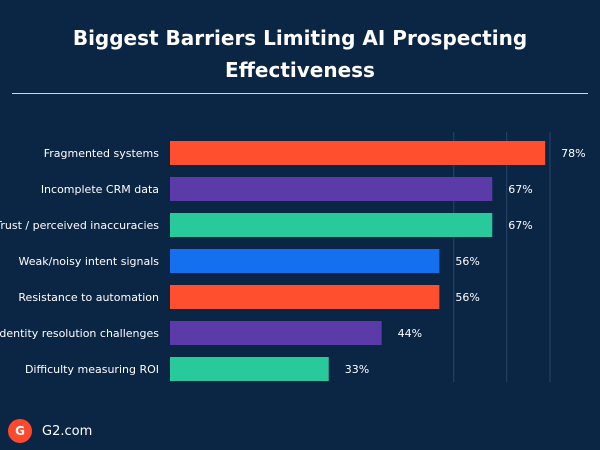 Image resolution: width=600 pixels, height=450 pixels. I want to click on value-label: 78%, so click(573, 153).